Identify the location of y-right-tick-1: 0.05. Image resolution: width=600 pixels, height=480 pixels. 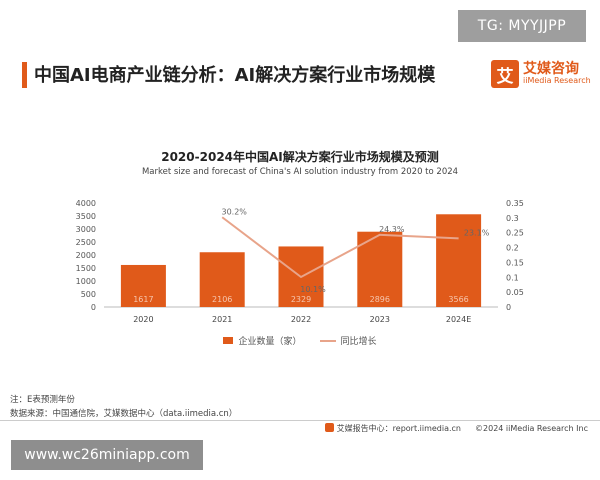
(515, 292).